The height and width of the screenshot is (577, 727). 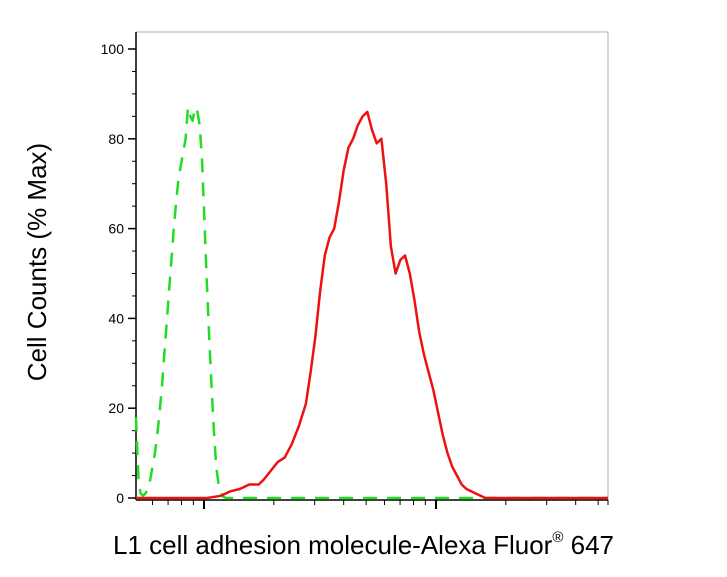 What do you see at coordinates (120, 498) in the screenshot?
I see `y-tick-label: 0` at bounding box center [120, 498].